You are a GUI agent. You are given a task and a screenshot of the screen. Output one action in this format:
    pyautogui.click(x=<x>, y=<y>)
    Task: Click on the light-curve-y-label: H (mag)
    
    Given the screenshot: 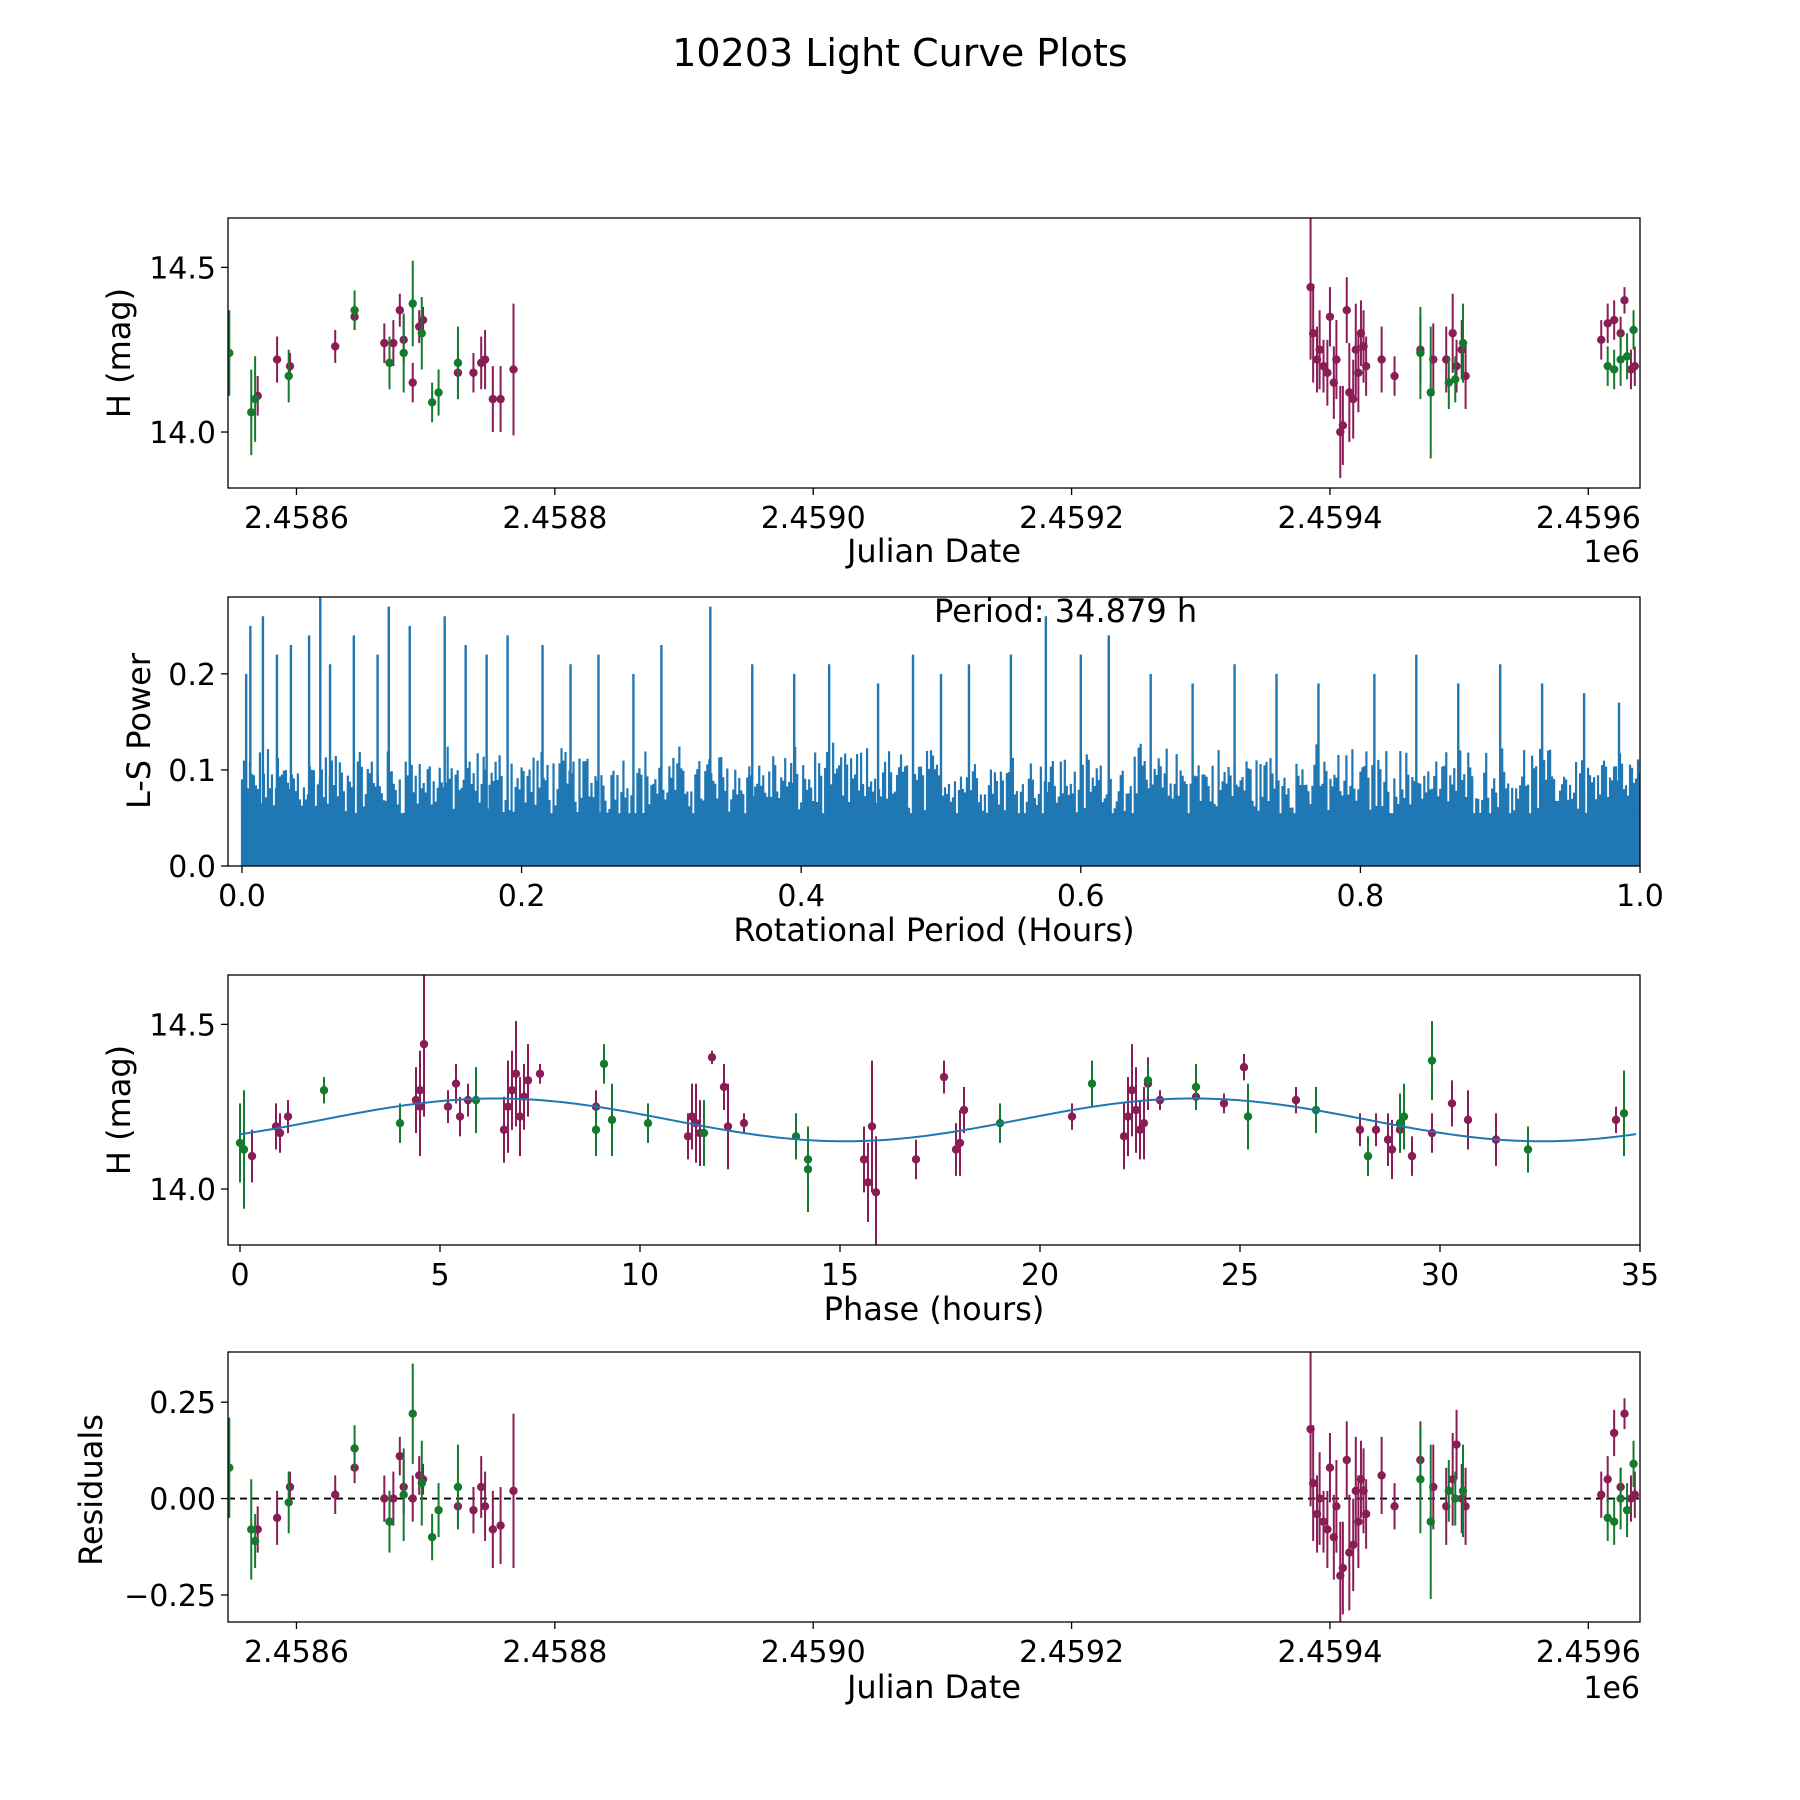 What is the action you would take?
    pyautogui.click(x=119, y=353)
    